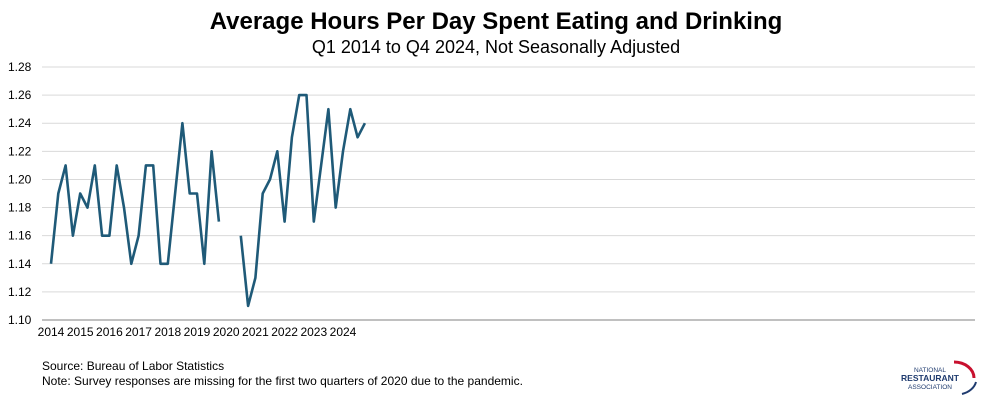  I want to click on y-tick-label: 1.14, so click(20, 264).